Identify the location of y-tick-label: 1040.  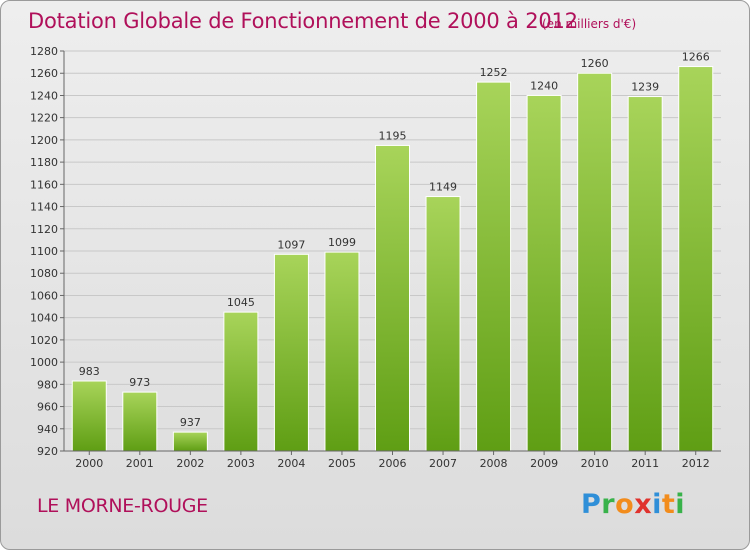
(44, 318).